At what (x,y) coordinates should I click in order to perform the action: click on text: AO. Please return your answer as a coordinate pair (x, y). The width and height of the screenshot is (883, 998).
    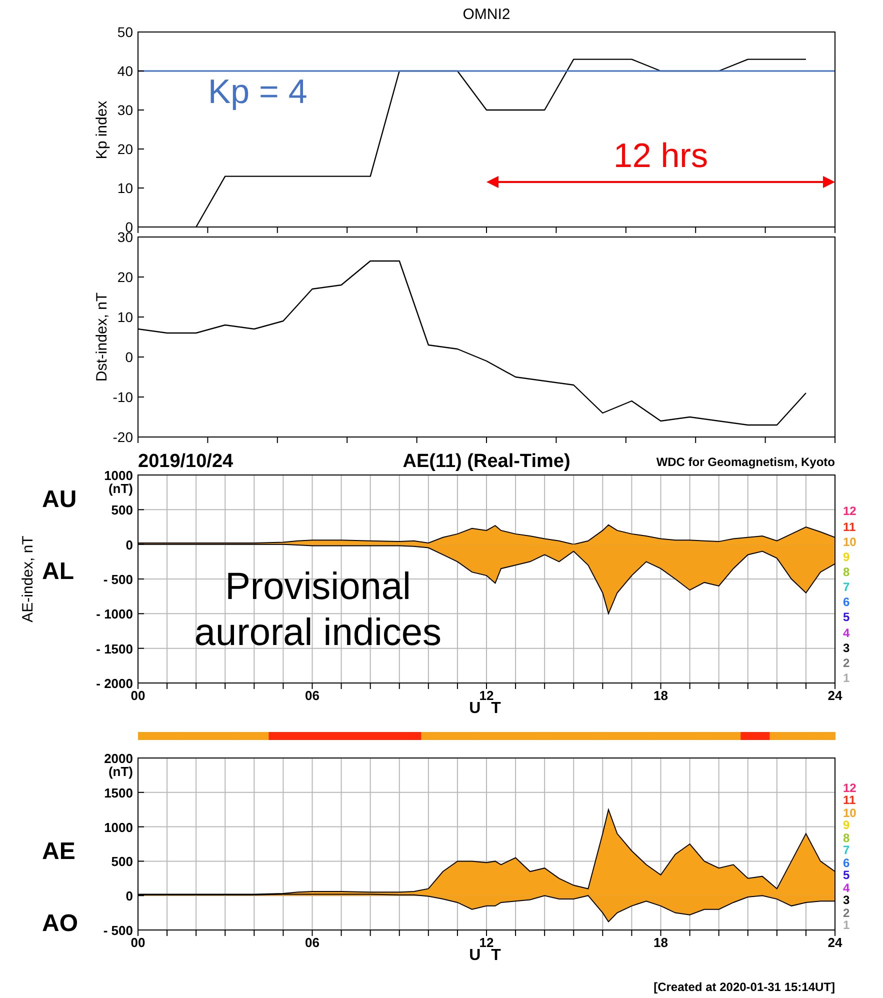
    Looking at the image, I should click on (60, 924).